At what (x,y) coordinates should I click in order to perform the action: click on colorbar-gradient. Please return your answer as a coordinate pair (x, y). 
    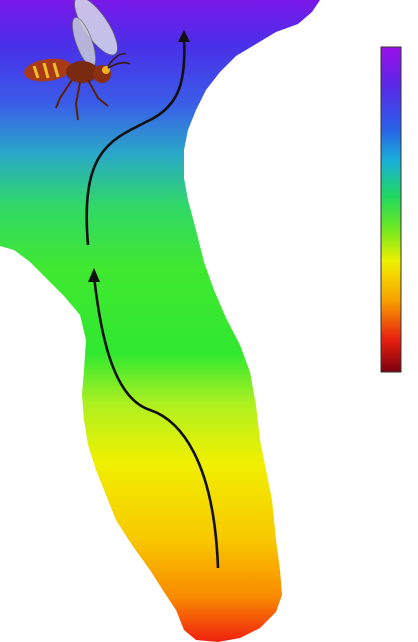
    Looking at the image, I should click on (391, 209).